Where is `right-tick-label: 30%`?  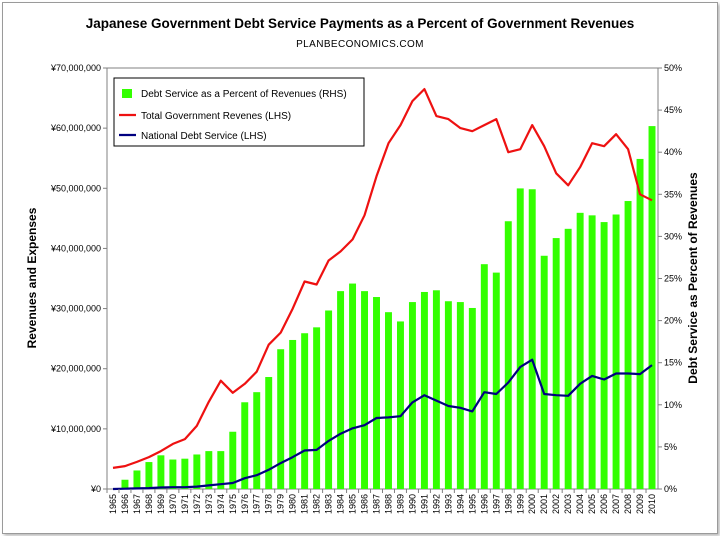
right-tick-label: 30% is located at coordinates (673, 236).